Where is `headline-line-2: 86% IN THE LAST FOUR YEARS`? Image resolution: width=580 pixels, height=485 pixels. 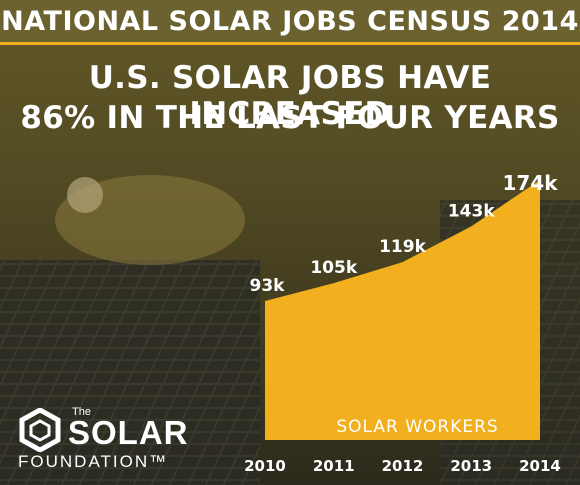 headline-line-2: 86% IN THE LAST FOUR YEARS is located at coordinates (290, 118).